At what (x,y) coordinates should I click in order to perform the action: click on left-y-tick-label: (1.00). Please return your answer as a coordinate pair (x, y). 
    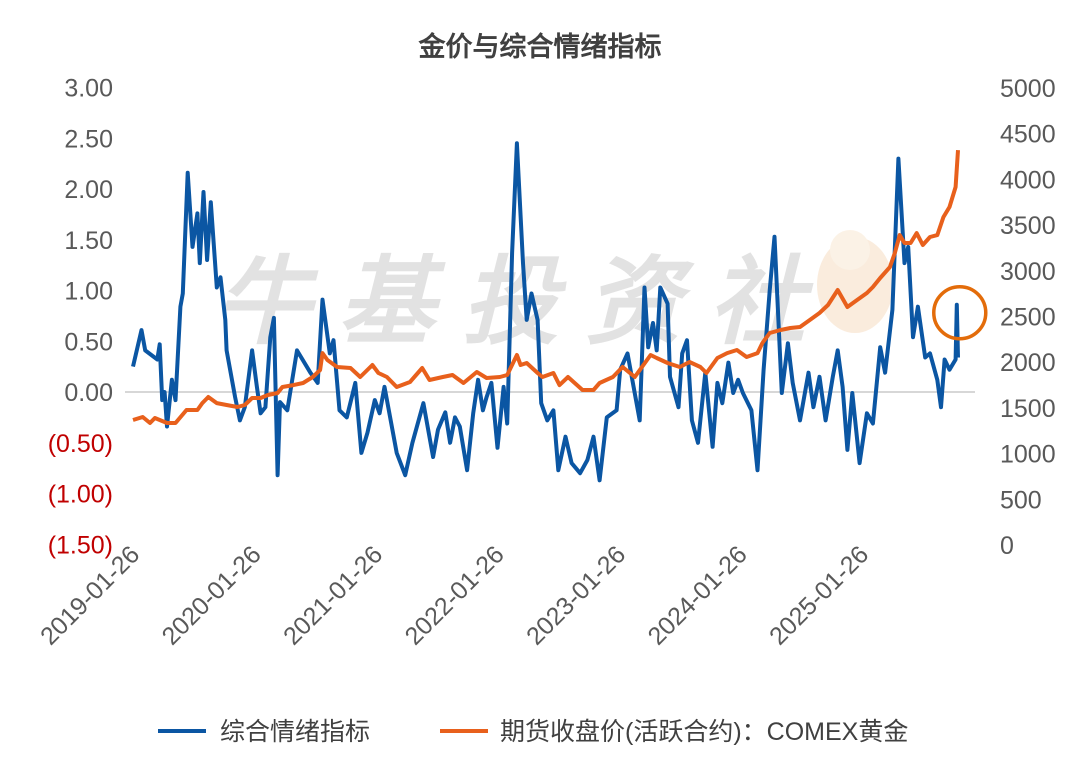
    Looking at the image, I should click on (80, 495).